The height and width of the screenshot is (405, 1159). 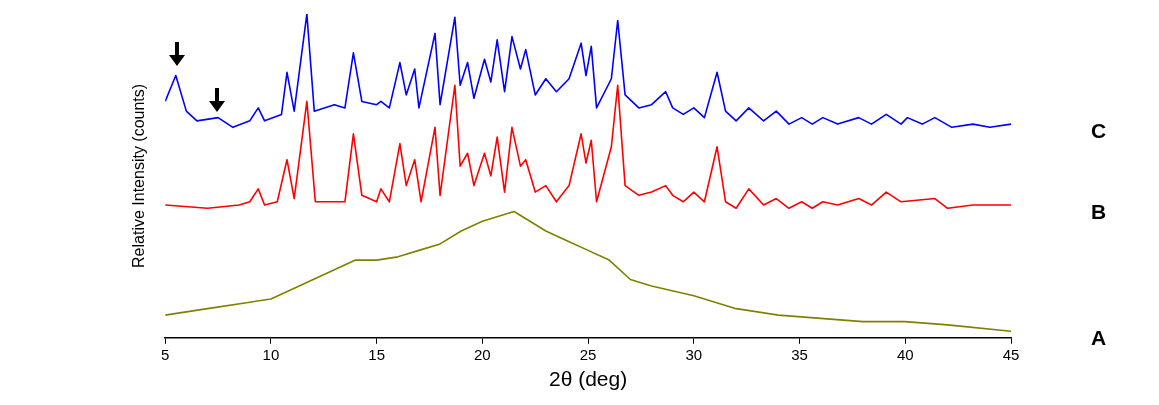 I want to click on x-axis-title: 2θ (deg), so click(x=588, y=379).